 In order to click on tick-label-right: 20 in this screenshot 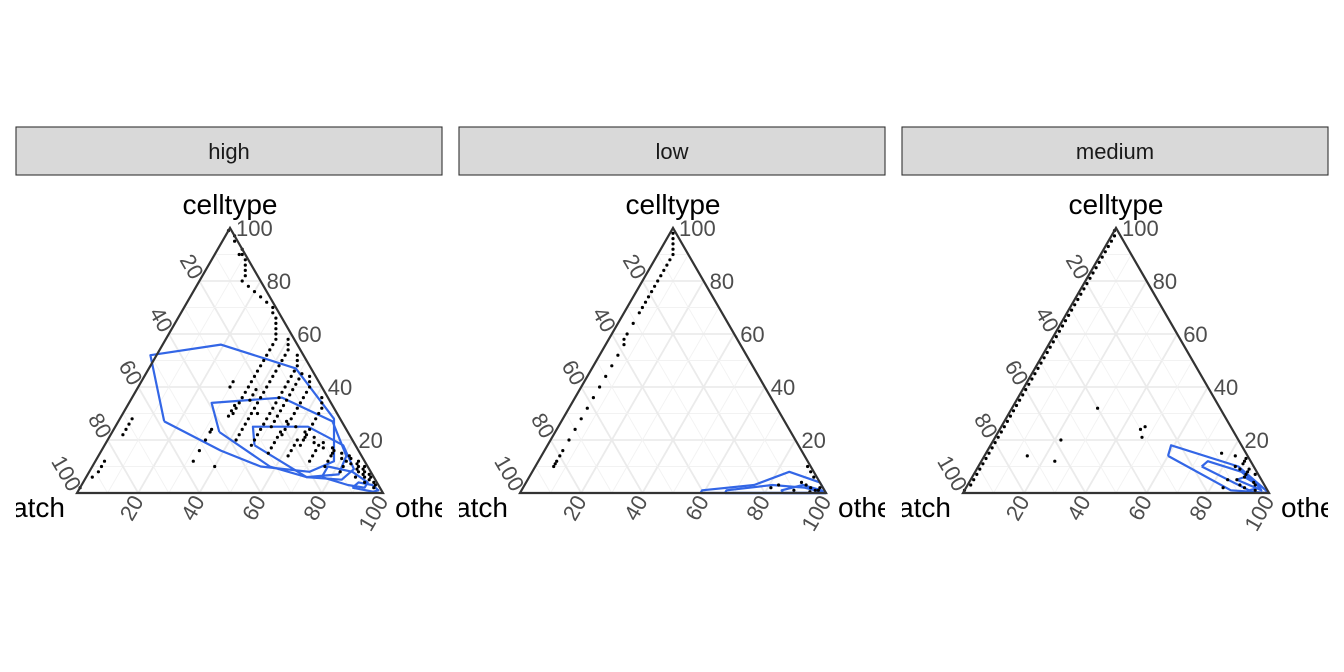, I will do `click(1018, 508)`.